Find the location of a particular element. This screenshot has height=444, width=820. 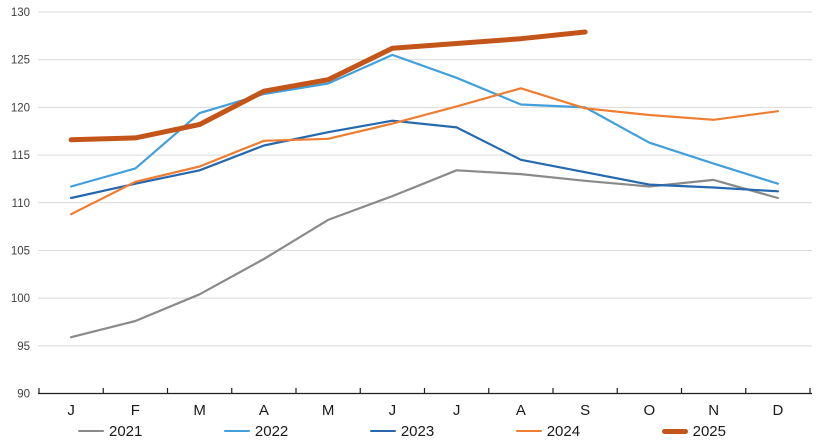

x-axis-label-4: M is located at coordinates (328, 410).